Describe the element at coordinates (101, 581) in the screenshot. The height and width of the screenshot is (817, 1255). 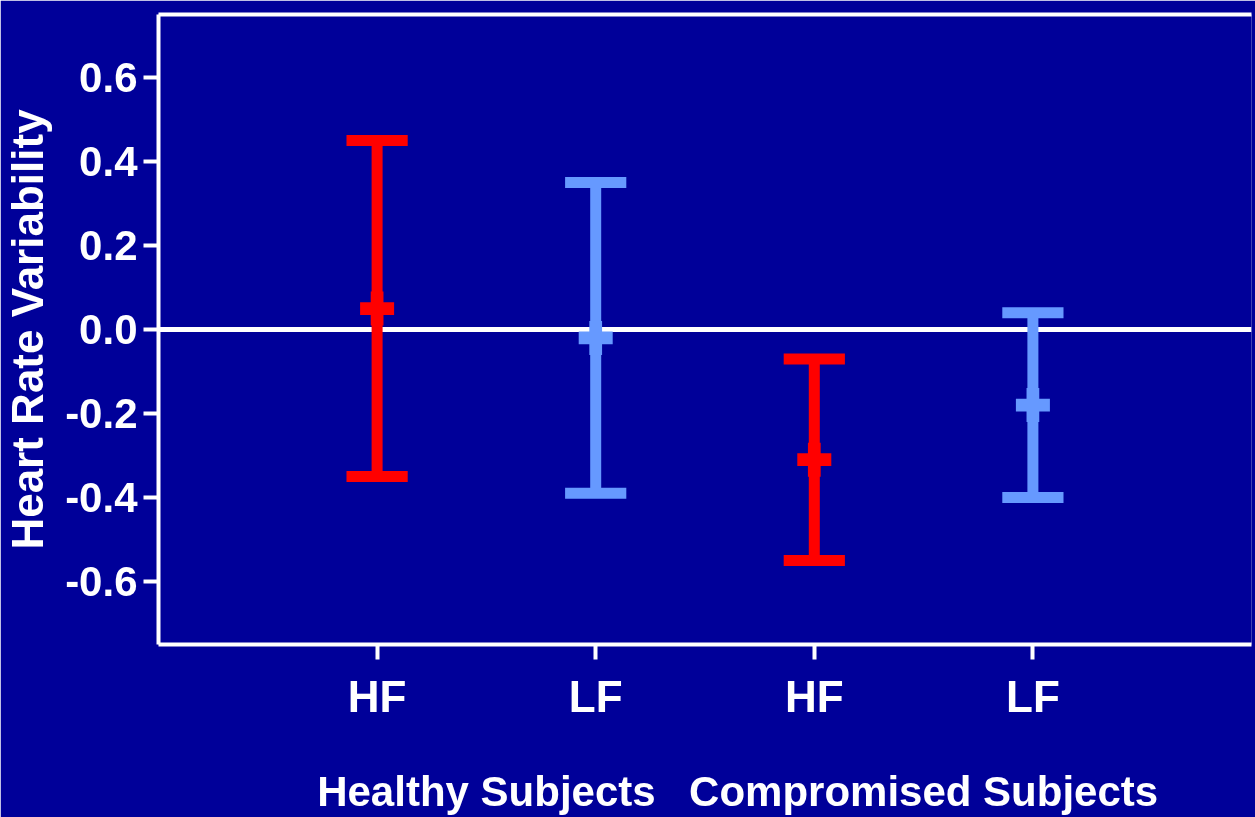
I see `y-tick-label: -0.6` at that location.